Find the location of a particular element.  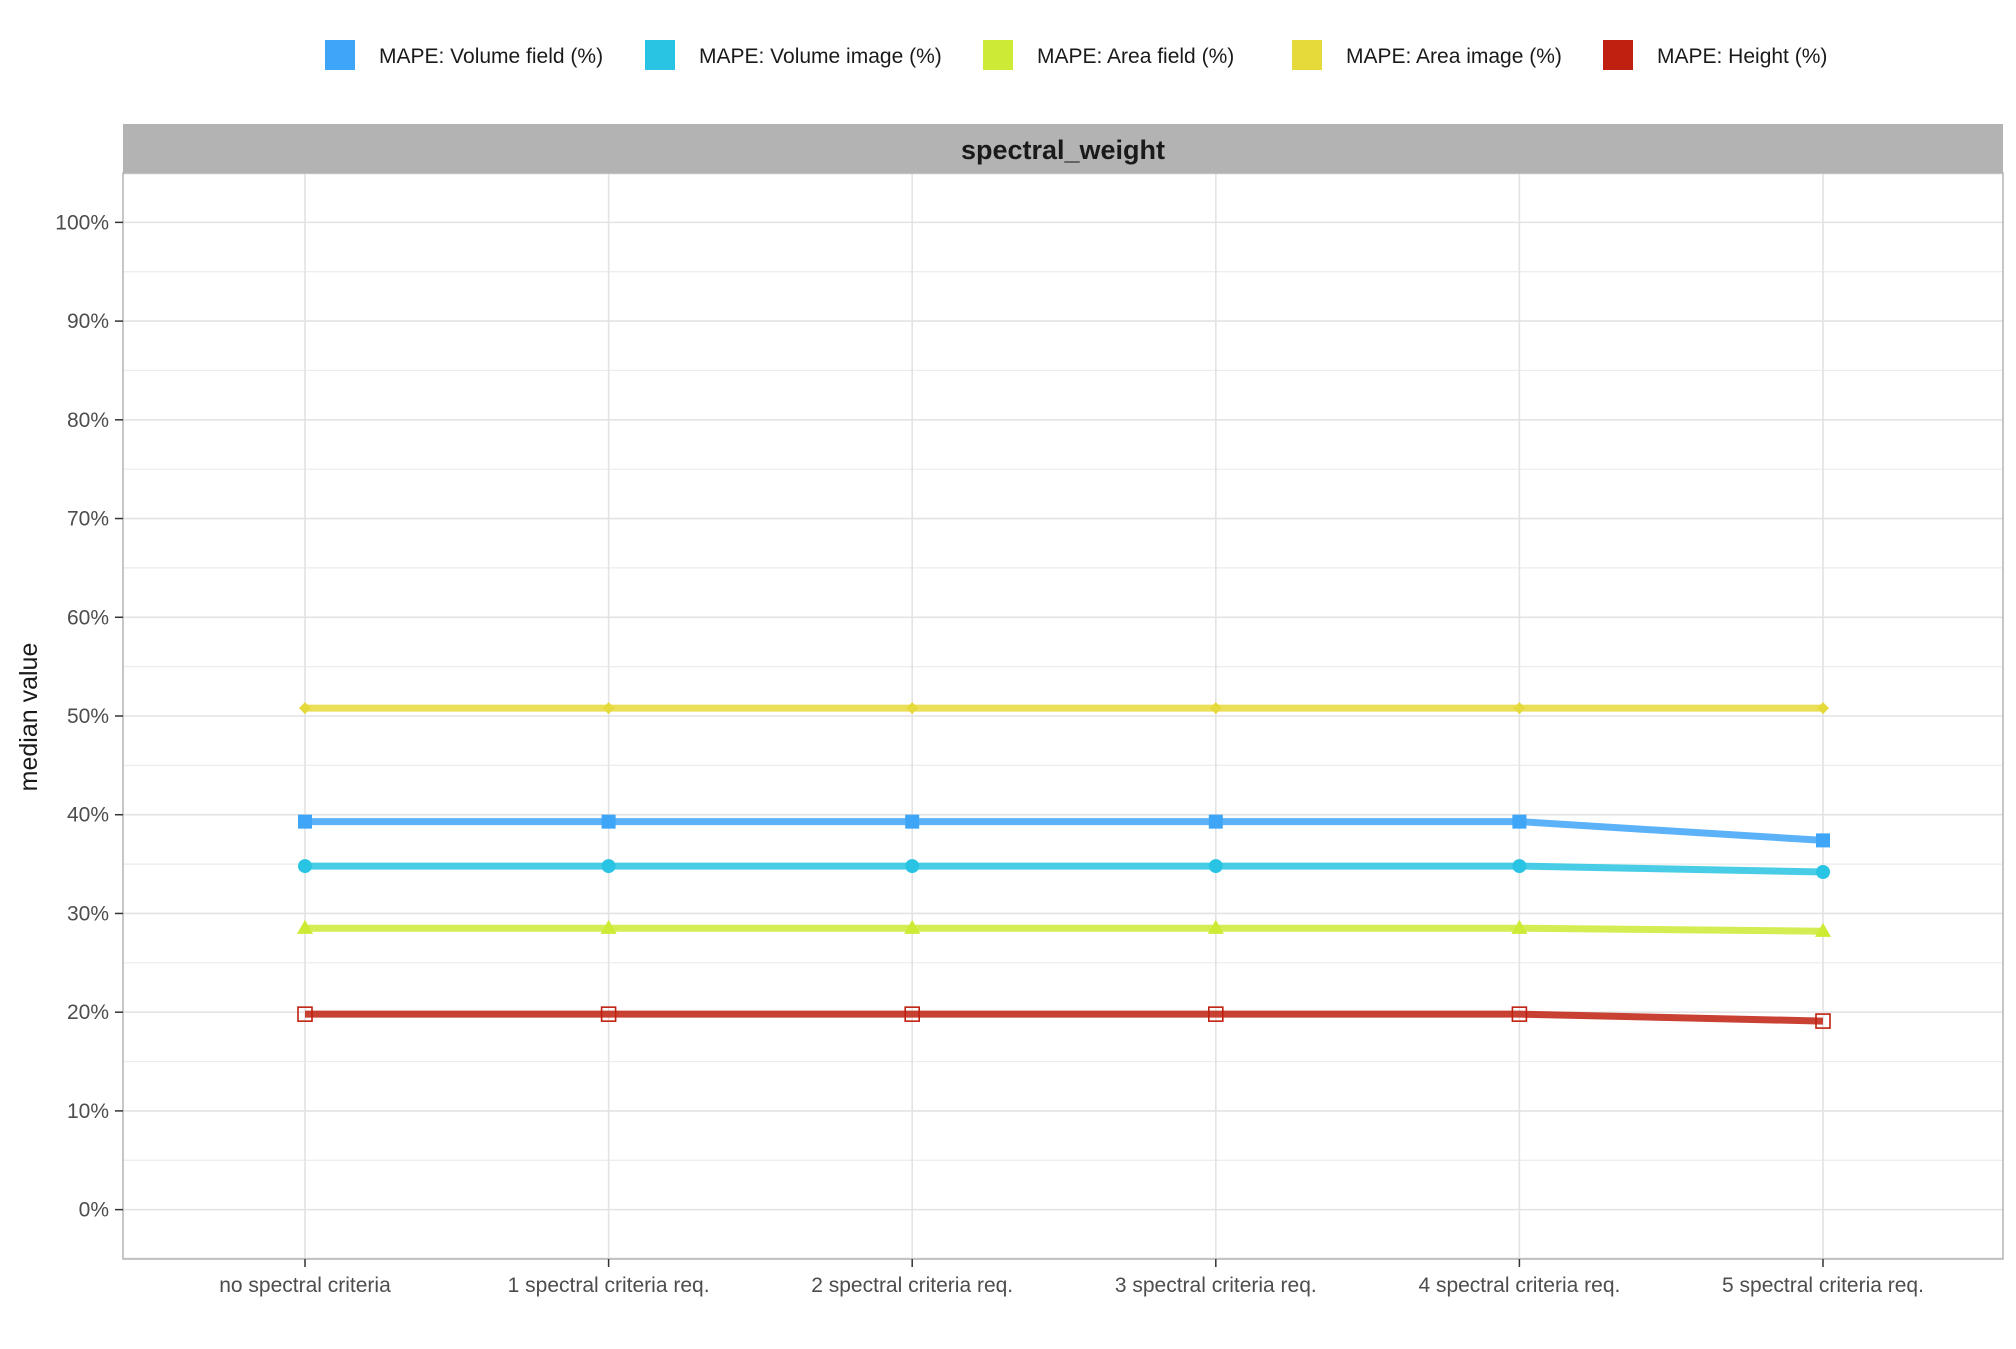

y-tick-label: 30% is located at coordinates (88, 913).